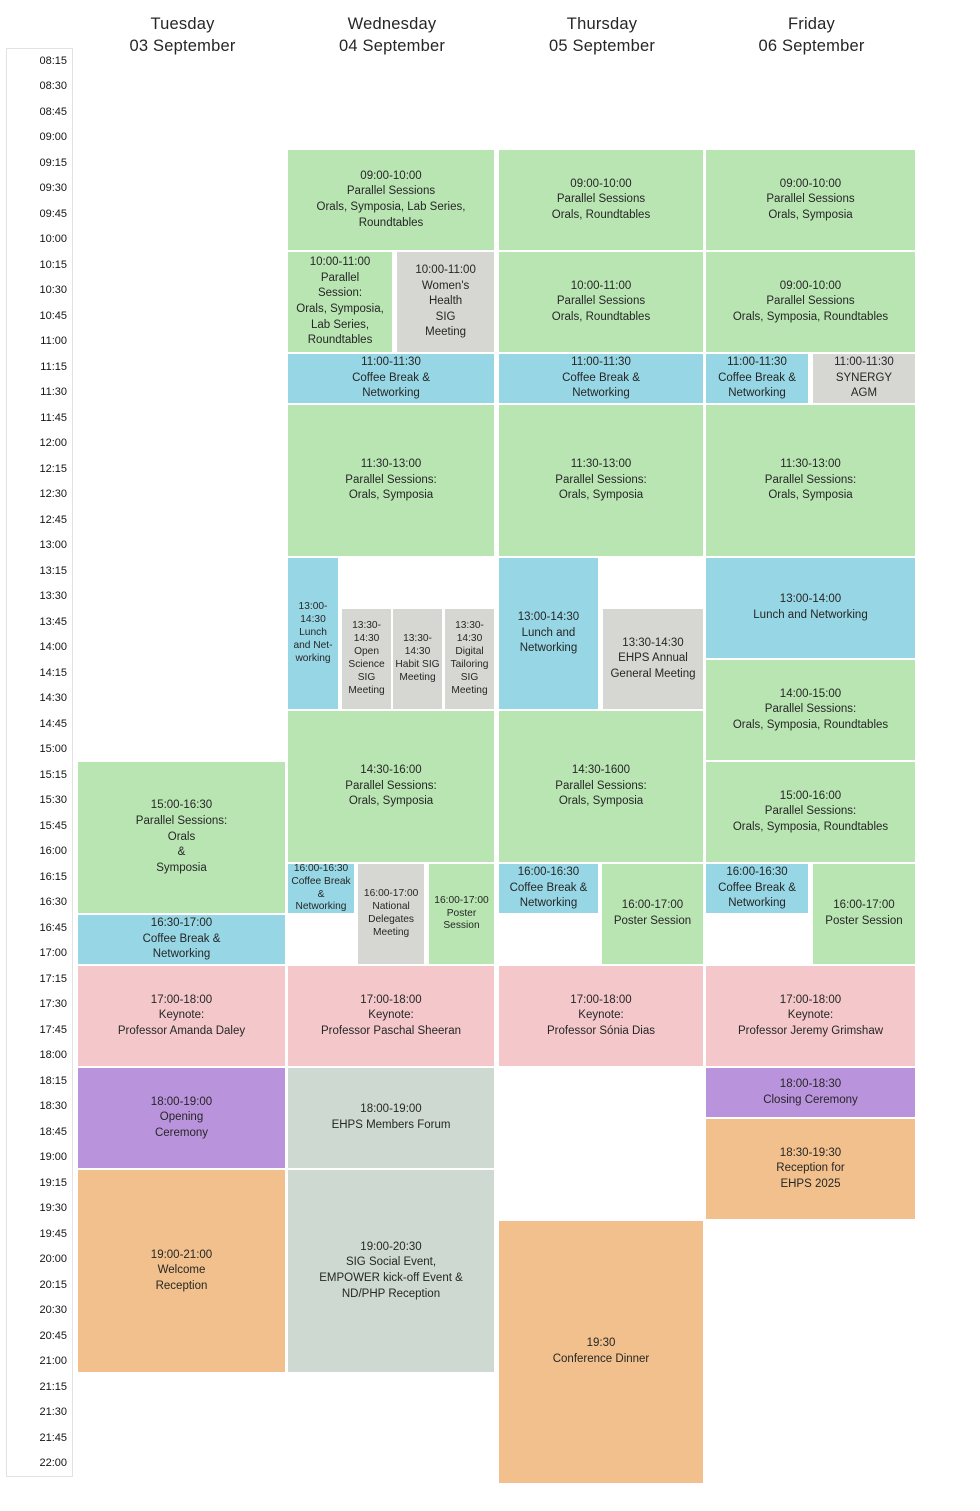  I want to click on event-break: 13:00-14:30 Lunch and Networking, so click(548, 633).